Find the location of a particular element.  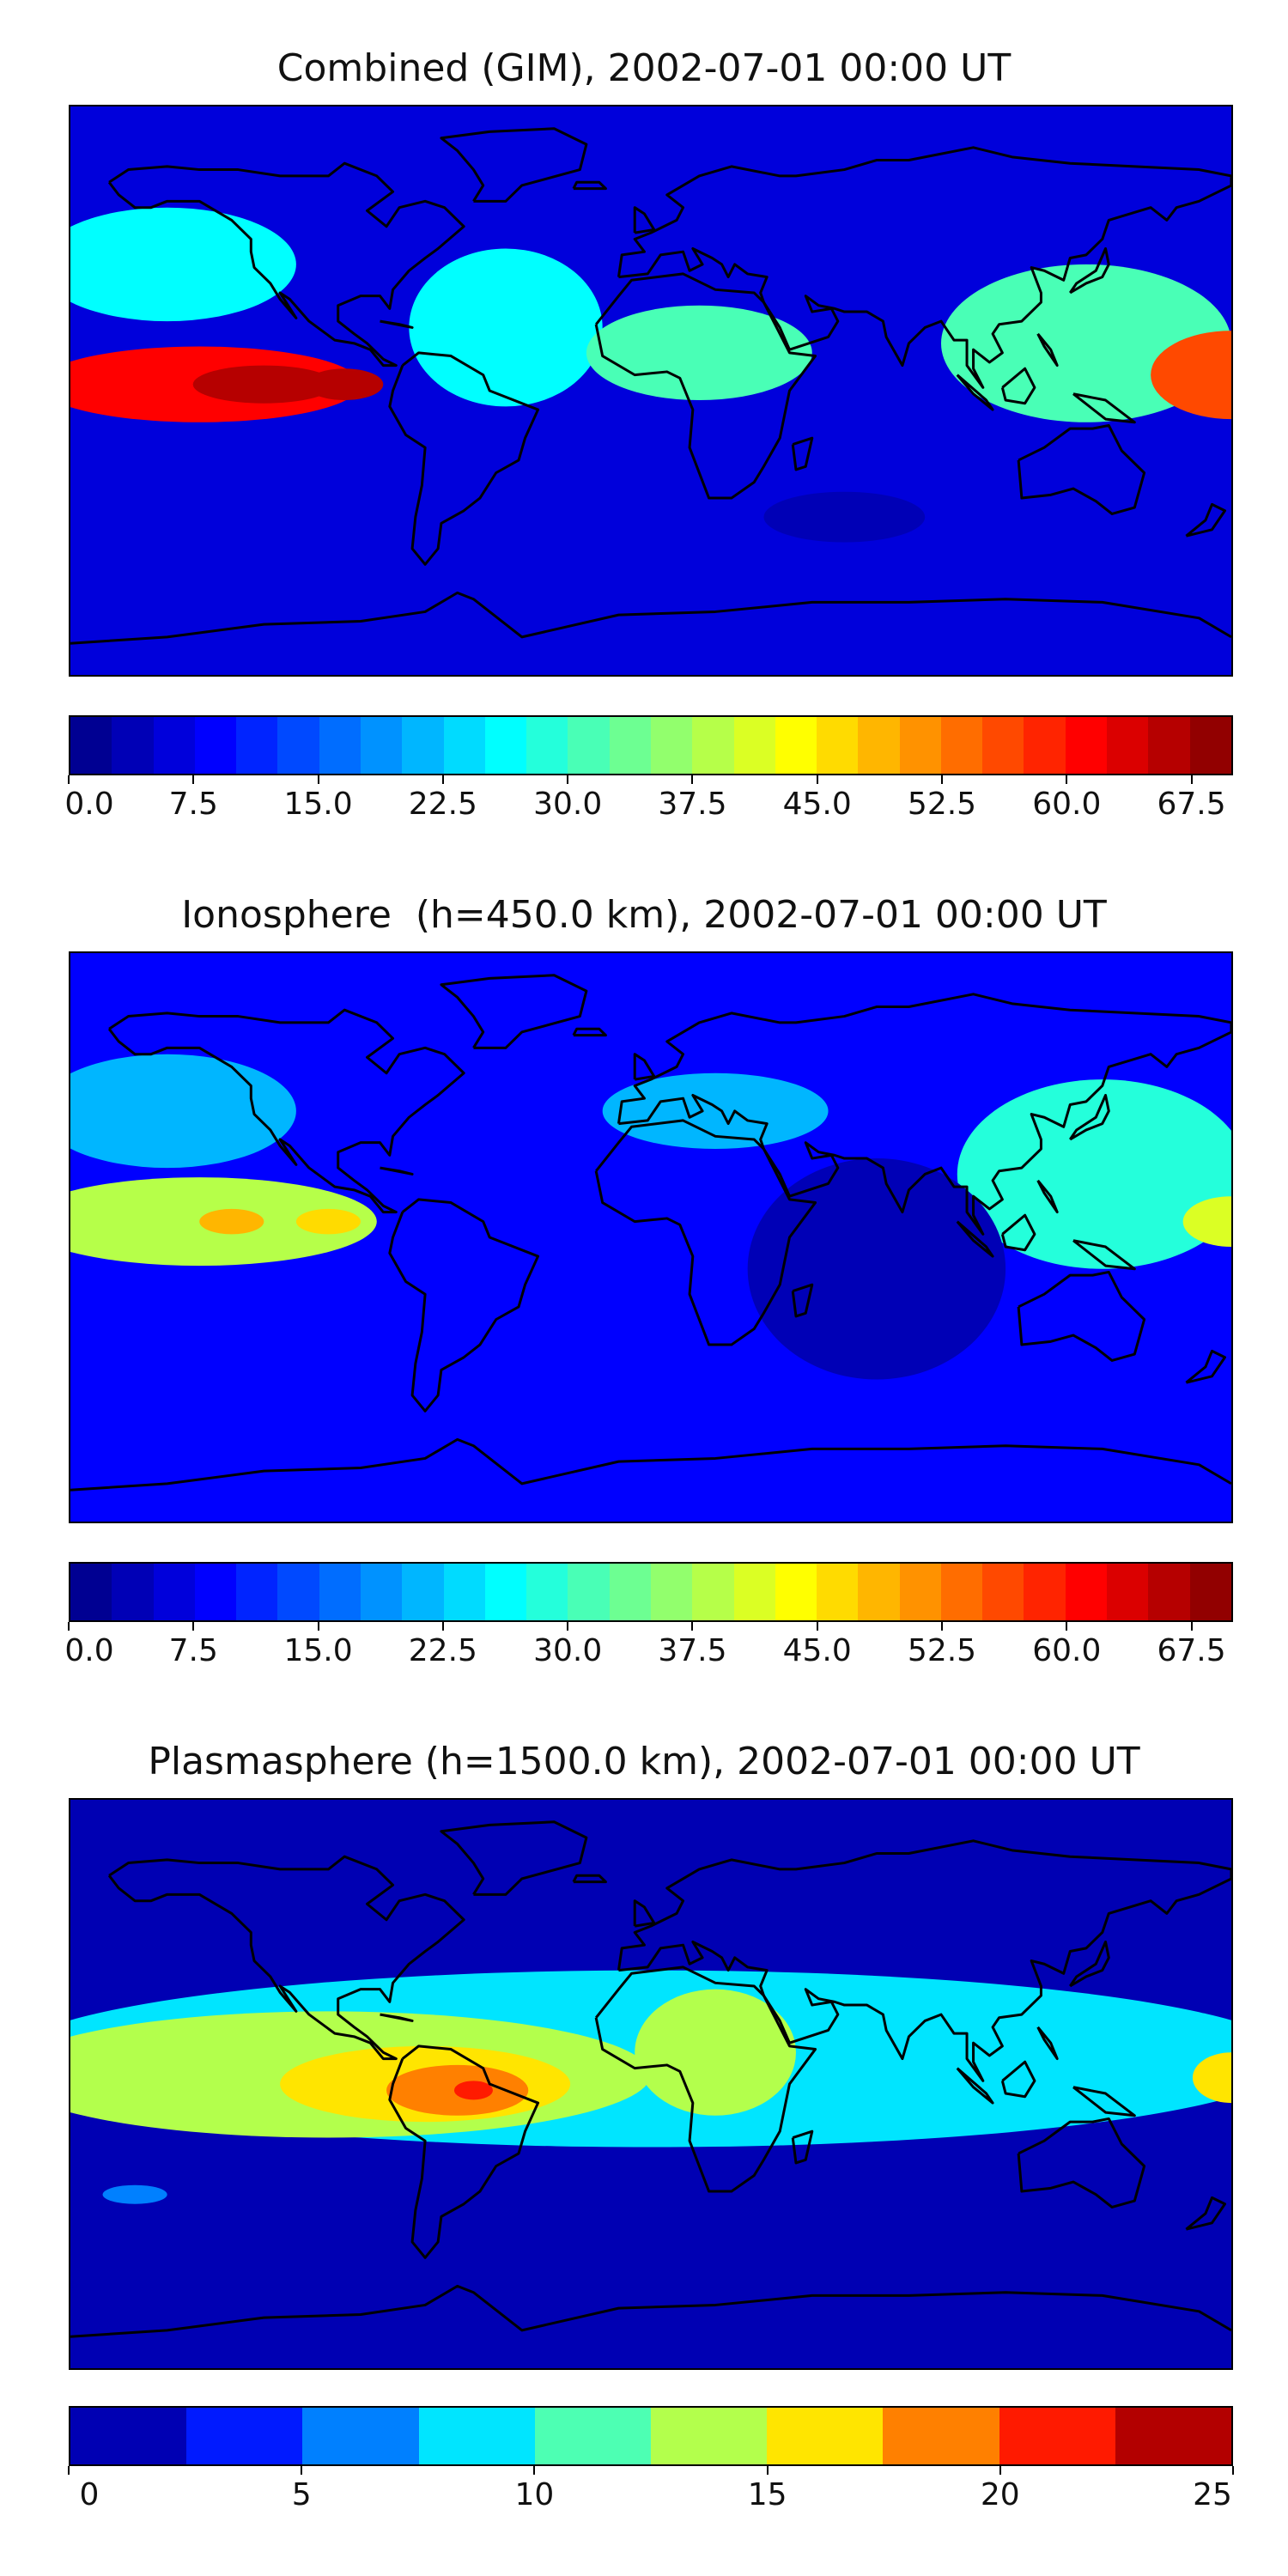

colorbar-tick-label: 37.5 is located at coordinates (693, 804).